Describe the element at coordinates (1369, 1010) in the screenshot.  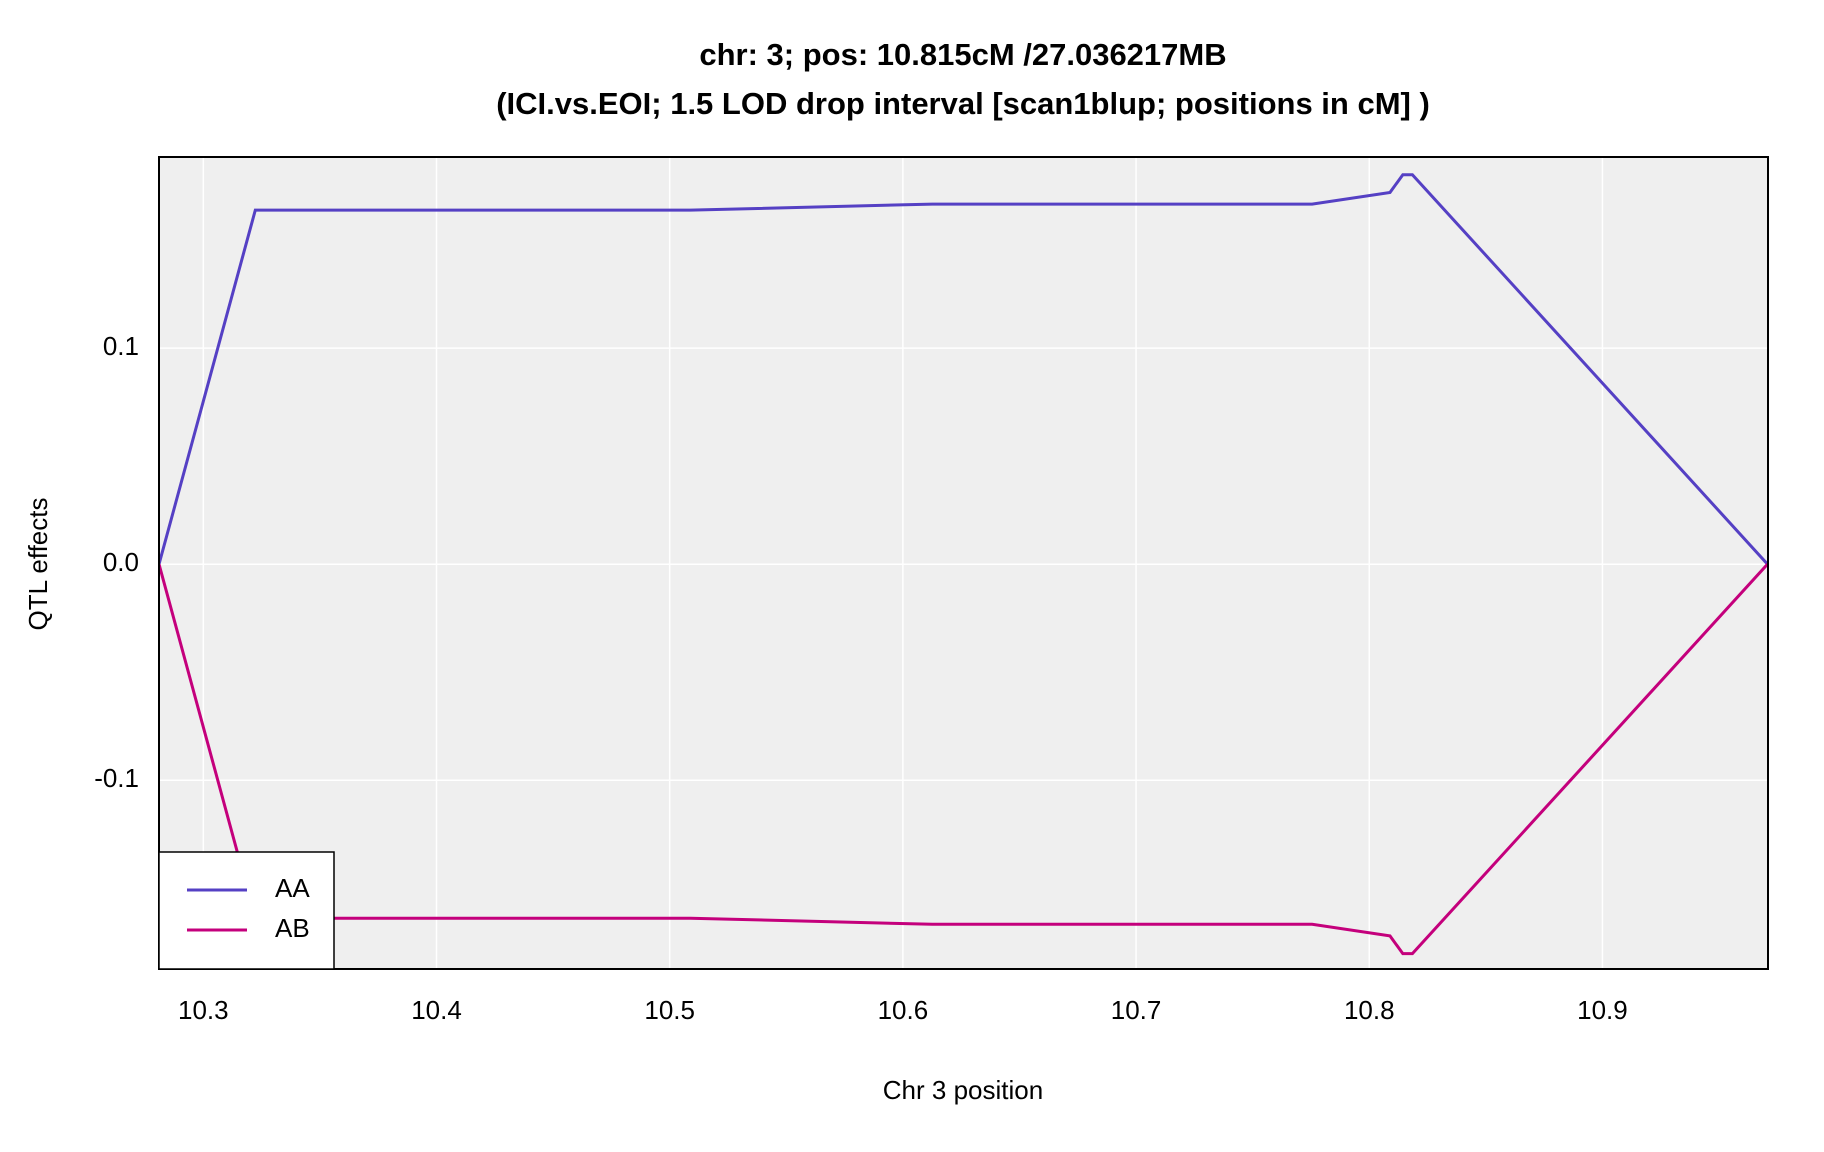
I see `x-tick-label: 10.8` at that location.